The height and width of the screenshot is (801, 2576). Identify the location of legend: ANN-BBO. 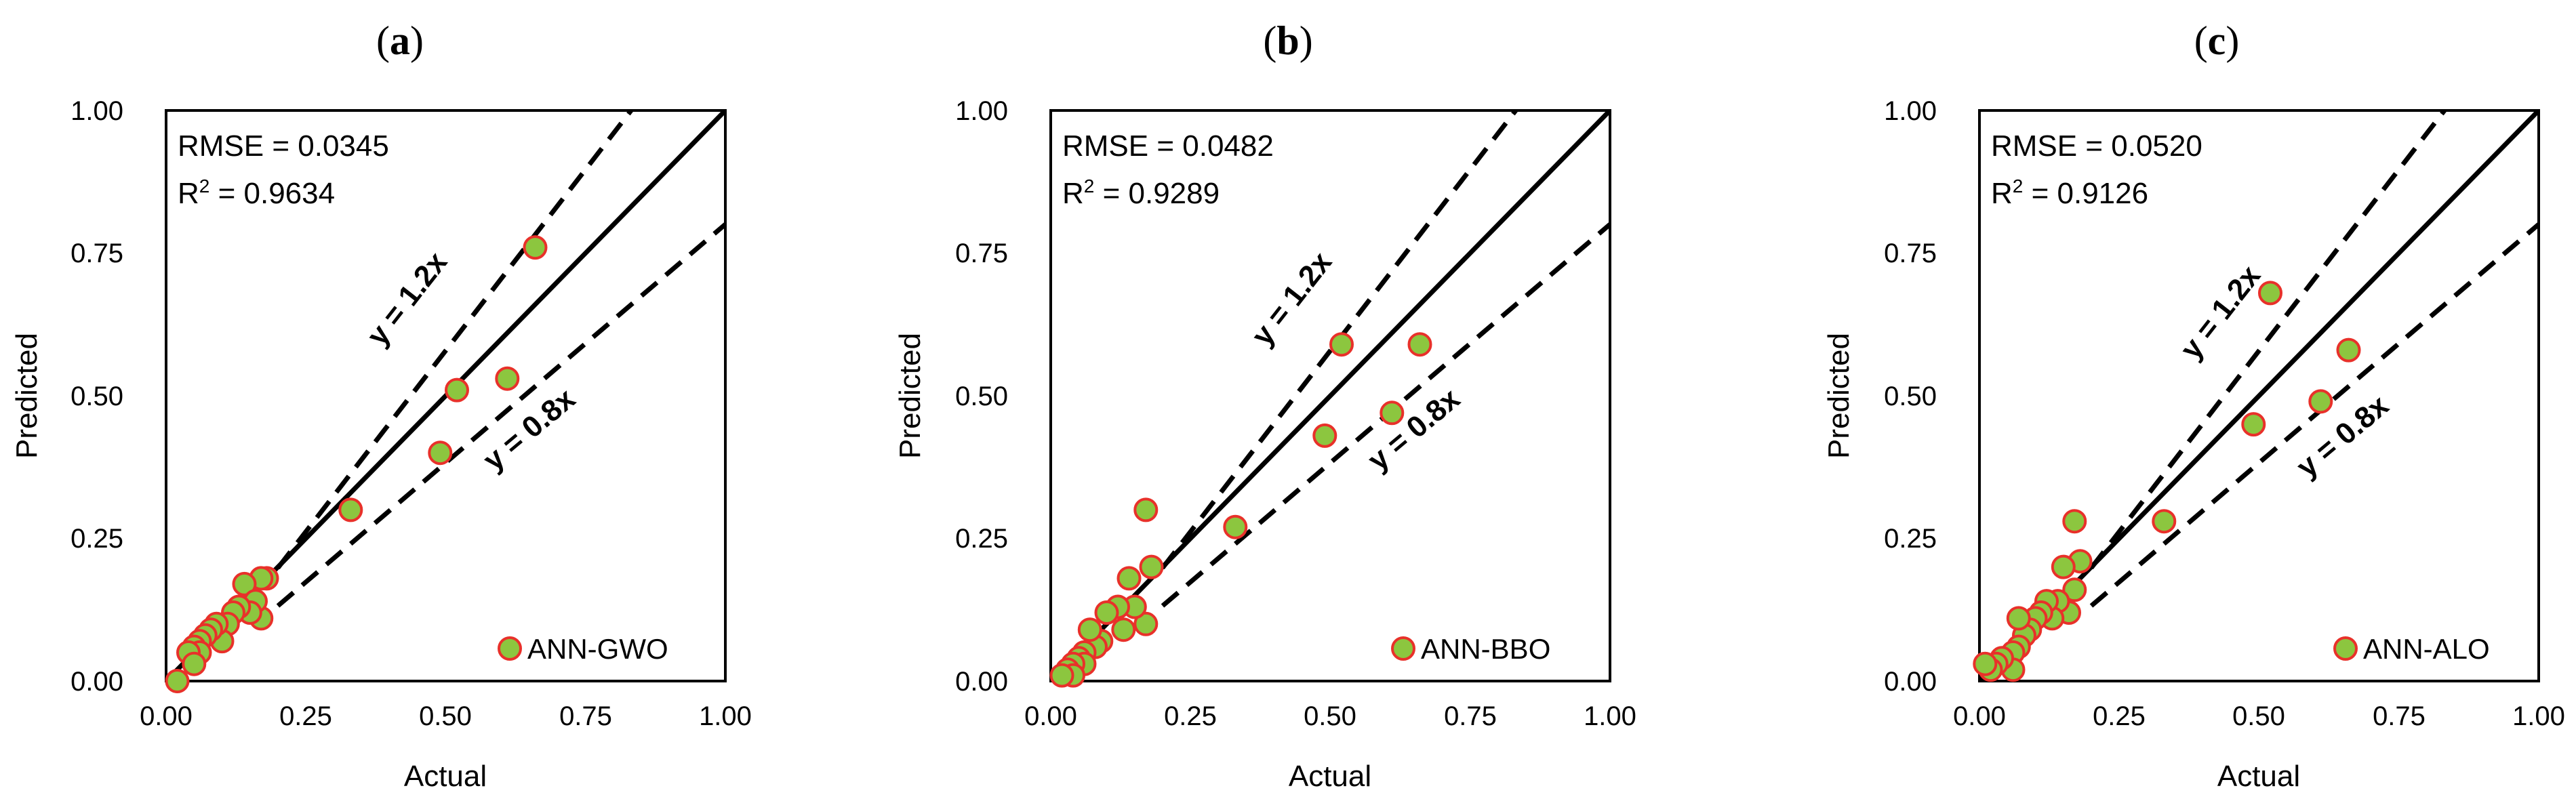
(1470, 649).